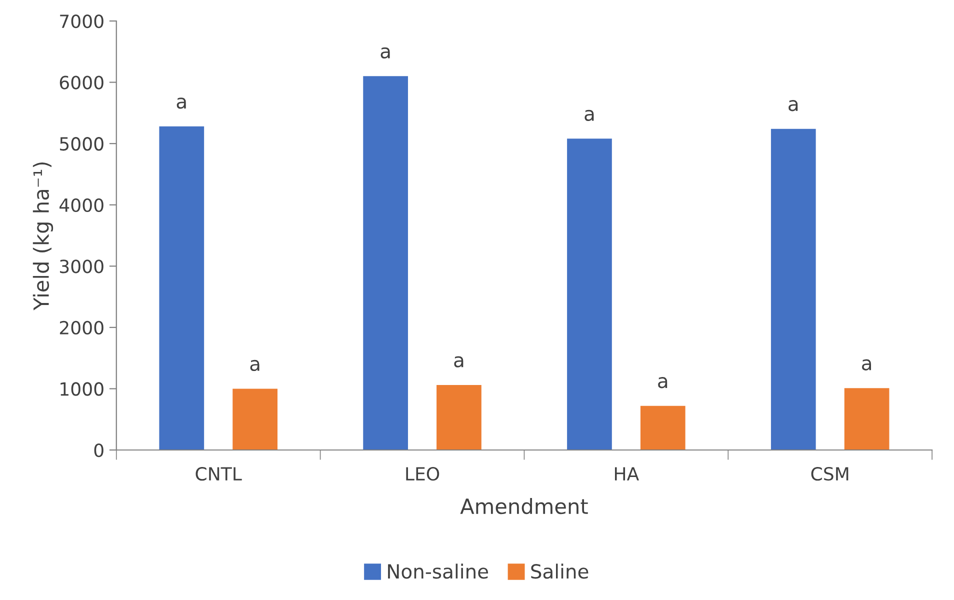  I want to click on x-axis-title: Amendment, so click(524, 506).